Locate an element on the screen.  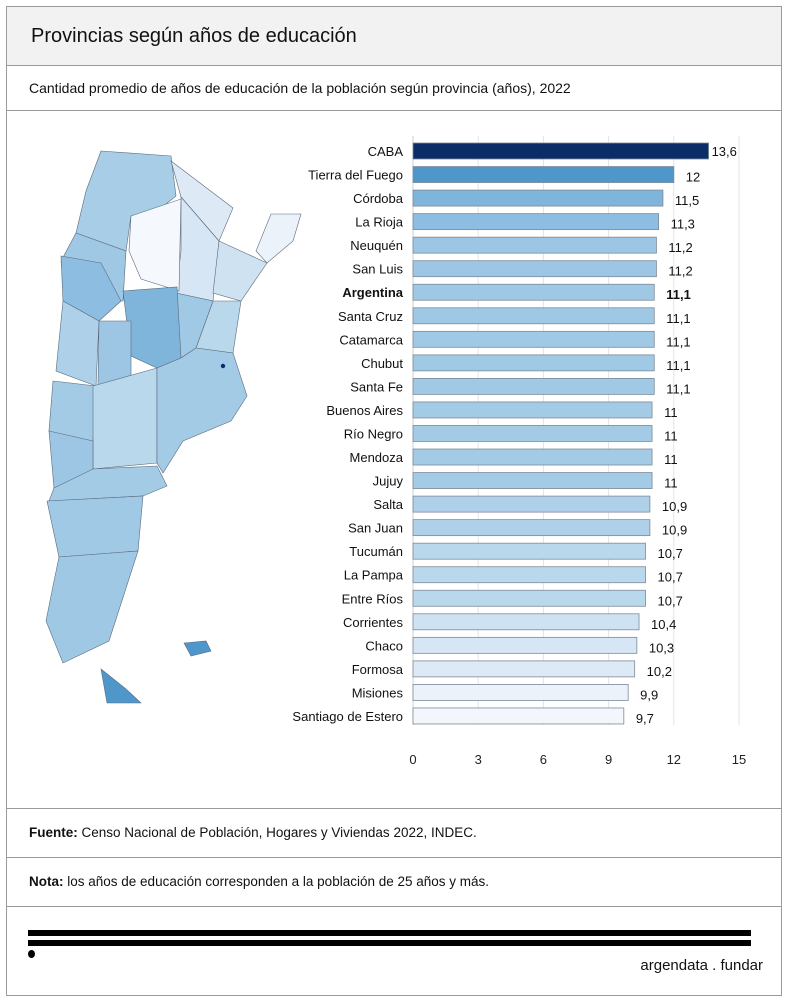
note-label: Nota: is located at coordinates (46, 881).